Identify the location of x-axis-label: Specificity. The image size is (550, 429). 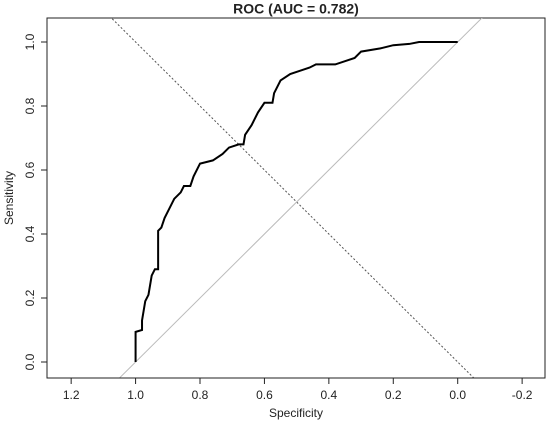
(296, 413).